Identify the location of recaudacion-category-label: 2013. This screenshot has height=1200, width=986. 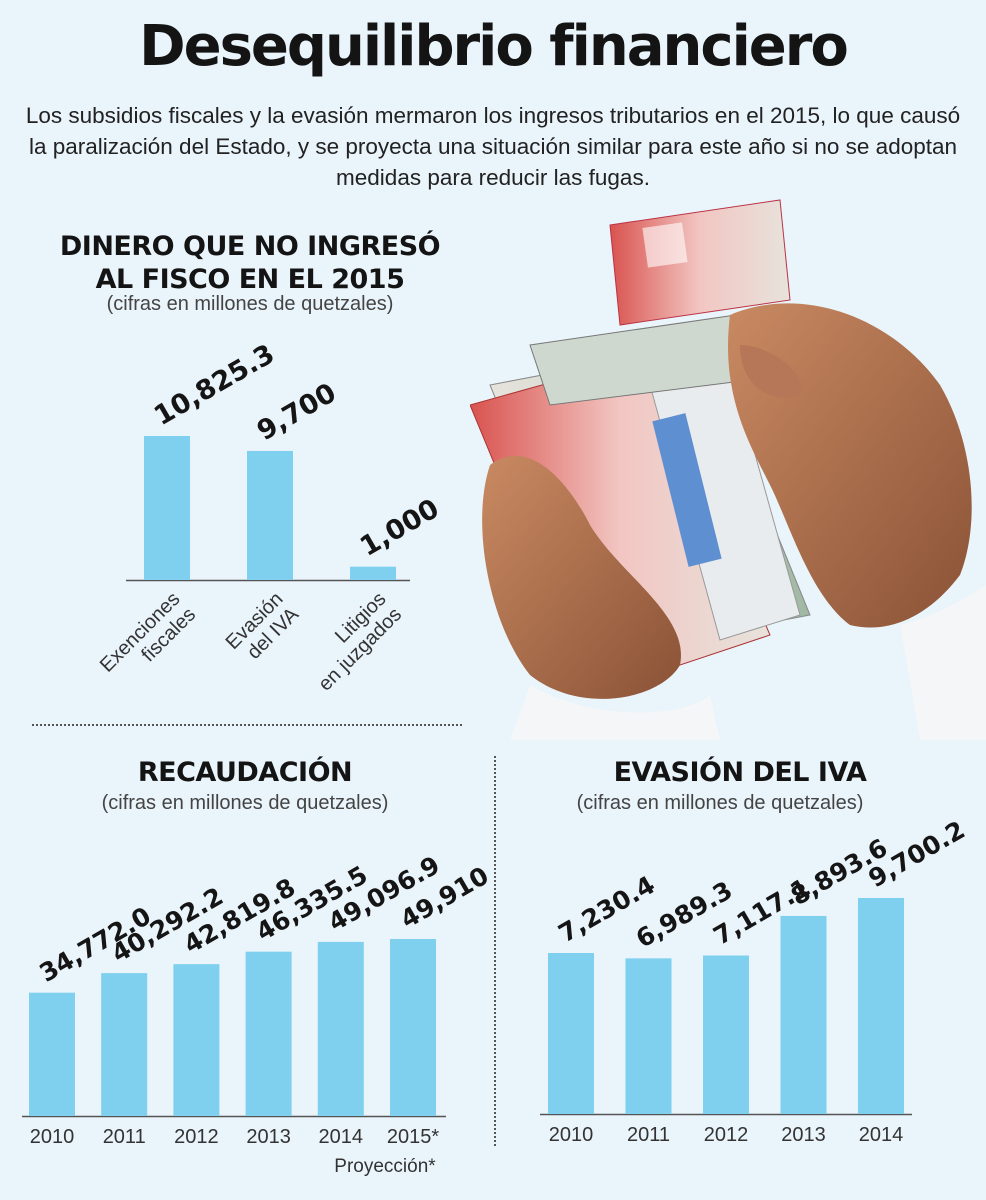
(268, 1137).